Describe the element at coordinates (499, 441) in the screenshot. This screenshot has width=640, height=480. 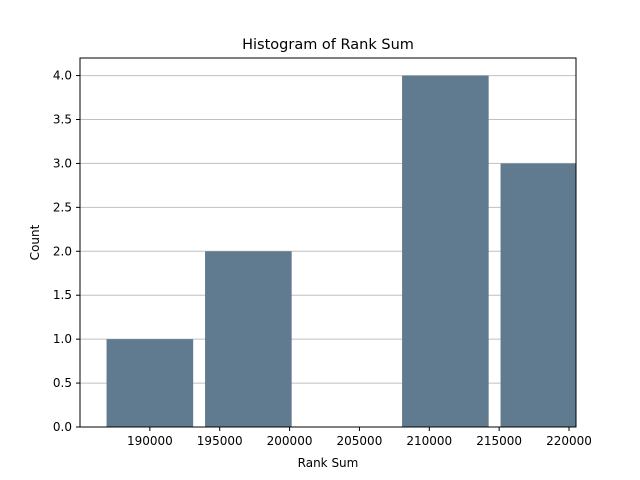
I see `x-tick-label: 215000` at that location.